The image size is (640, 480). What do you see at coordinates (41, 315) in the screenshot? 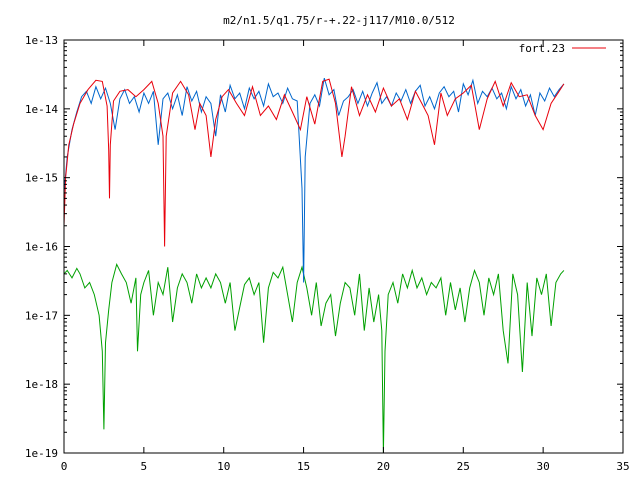
I see `y-tick-label: 1e-17` at bounding box center [41, 315].